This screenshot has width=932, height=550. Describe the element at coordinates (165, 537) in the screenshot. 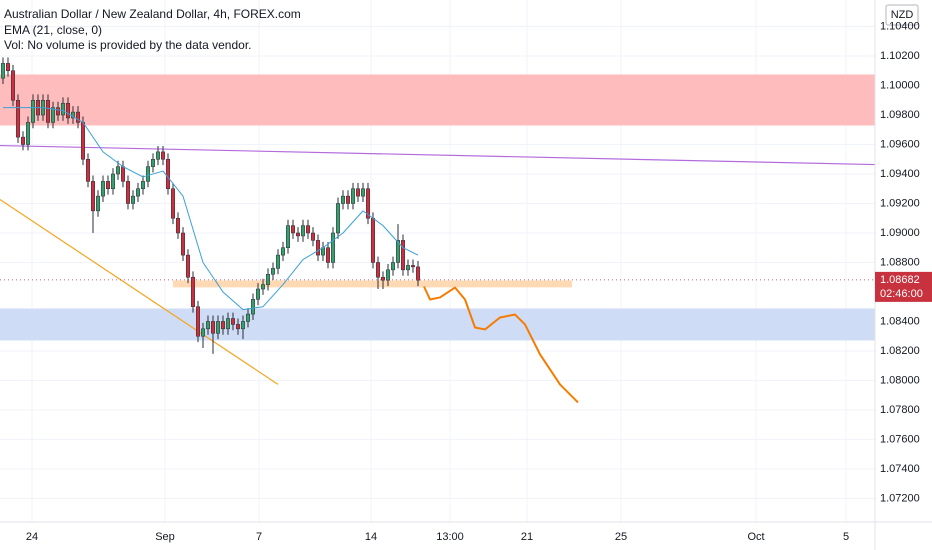

I see `x-tick-label: Sep` at that location.